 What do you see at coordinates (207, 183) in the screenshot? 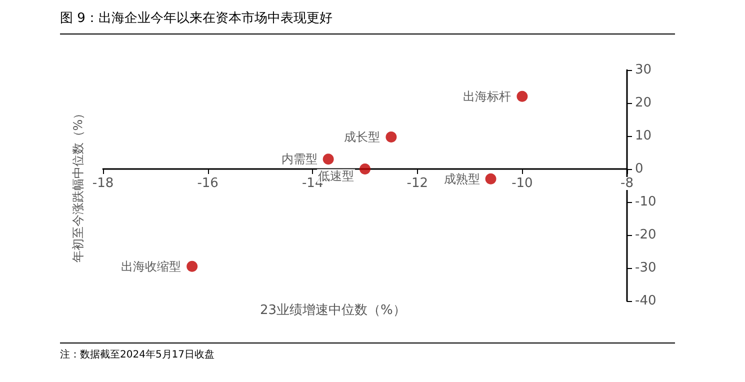
I see `x-tick-label: -16` at bounding box center [207, 183].